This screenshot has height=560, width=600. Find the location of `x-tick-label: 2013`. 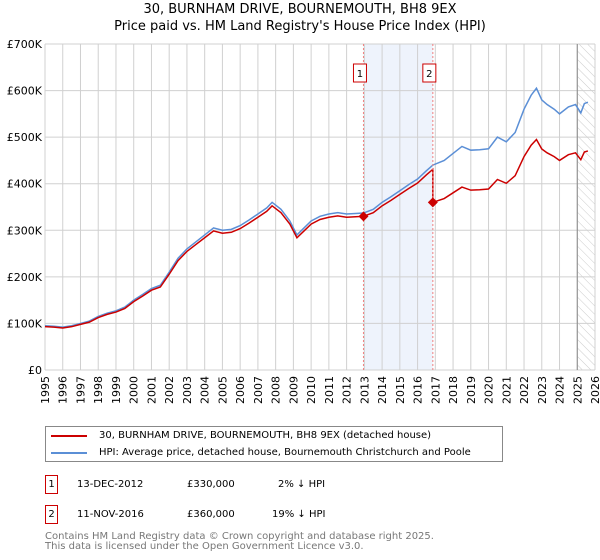

x-tick-label: 2013 is located at coordinates (364, 390).